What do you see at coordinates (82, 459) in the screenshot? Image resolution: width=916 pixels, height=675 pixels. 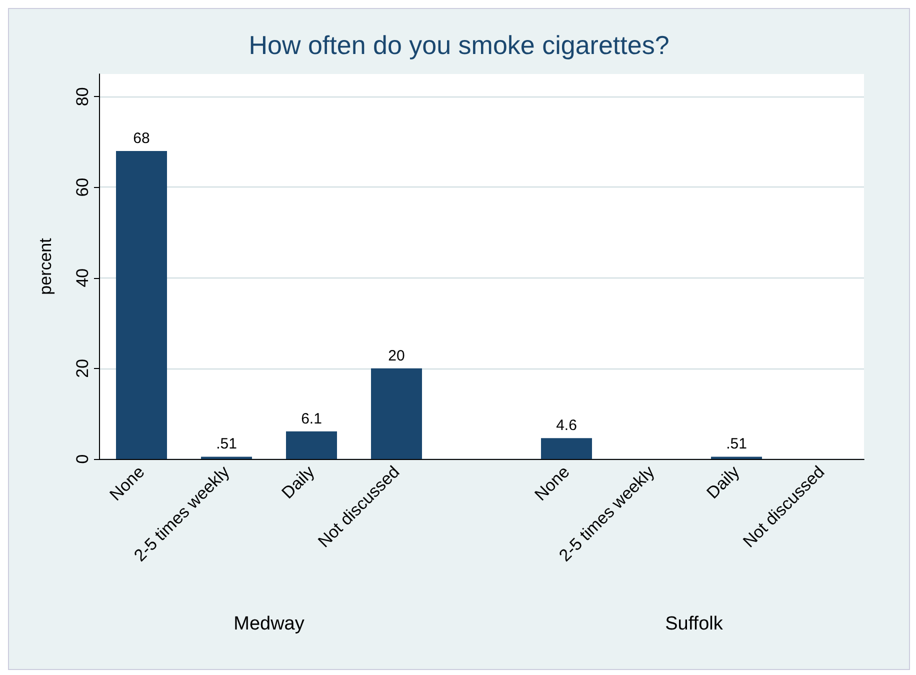 I see `y-tick-label: 0` at bounding box center [82, 459].